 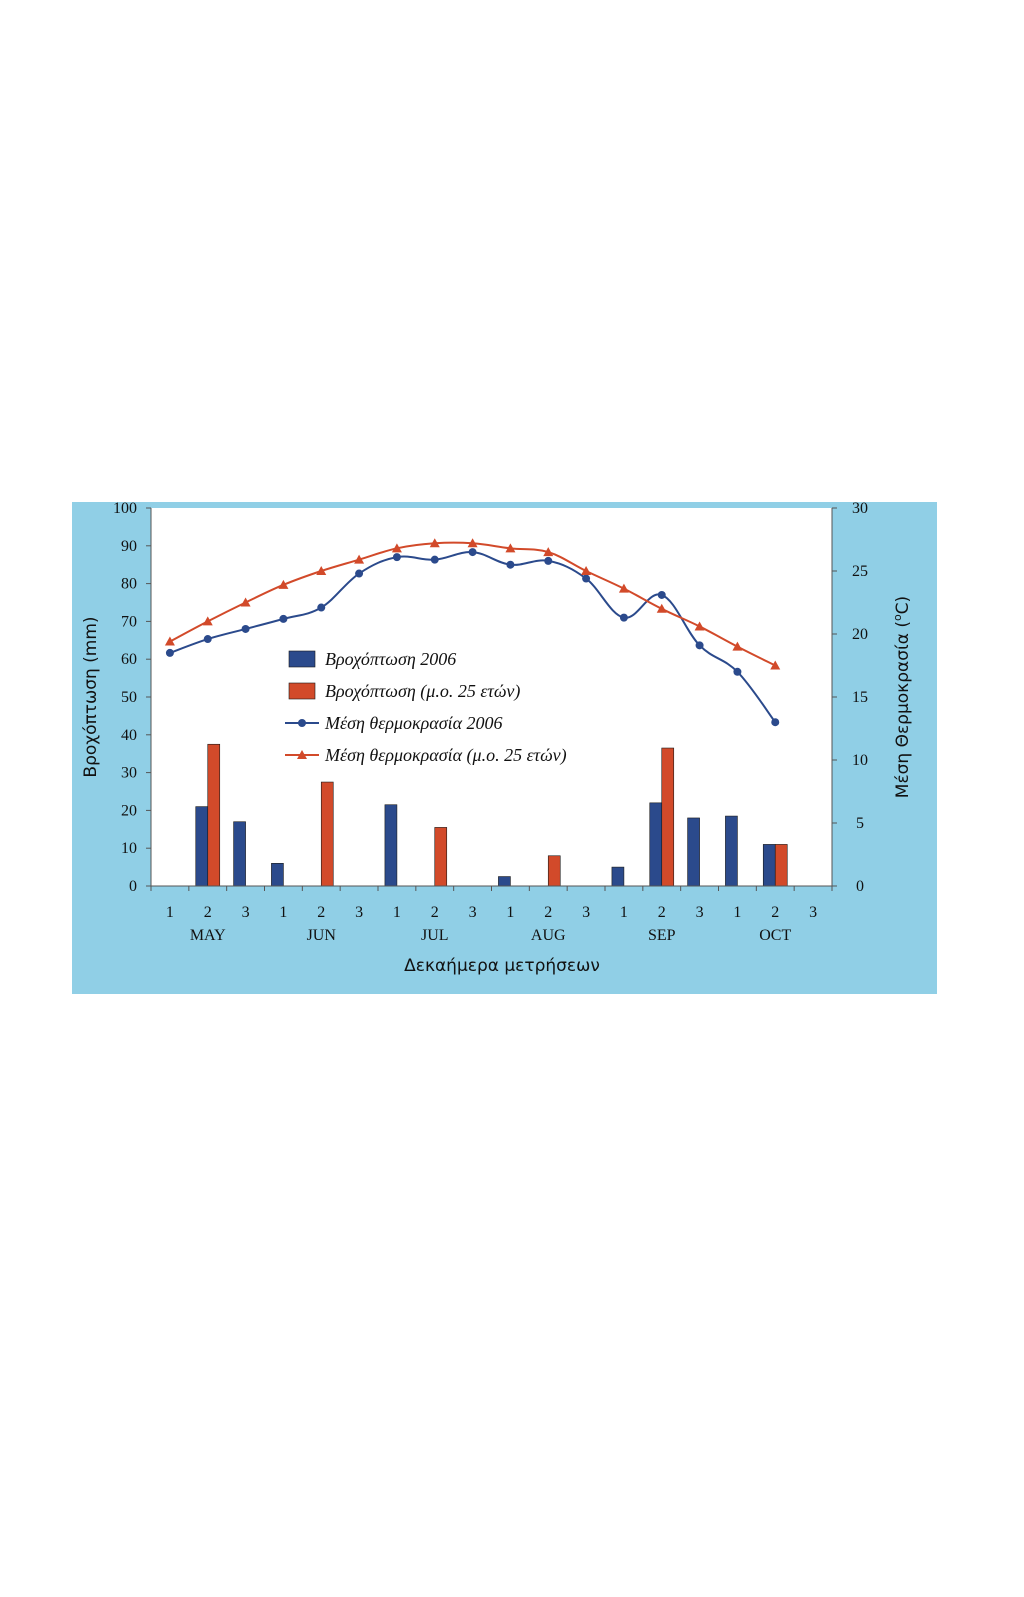 What do you see at coordinates (413, 723) in the screenshot?
I see `legend-label: Μέση θερμοκρασία 2006` at bounding box center [413, 723].